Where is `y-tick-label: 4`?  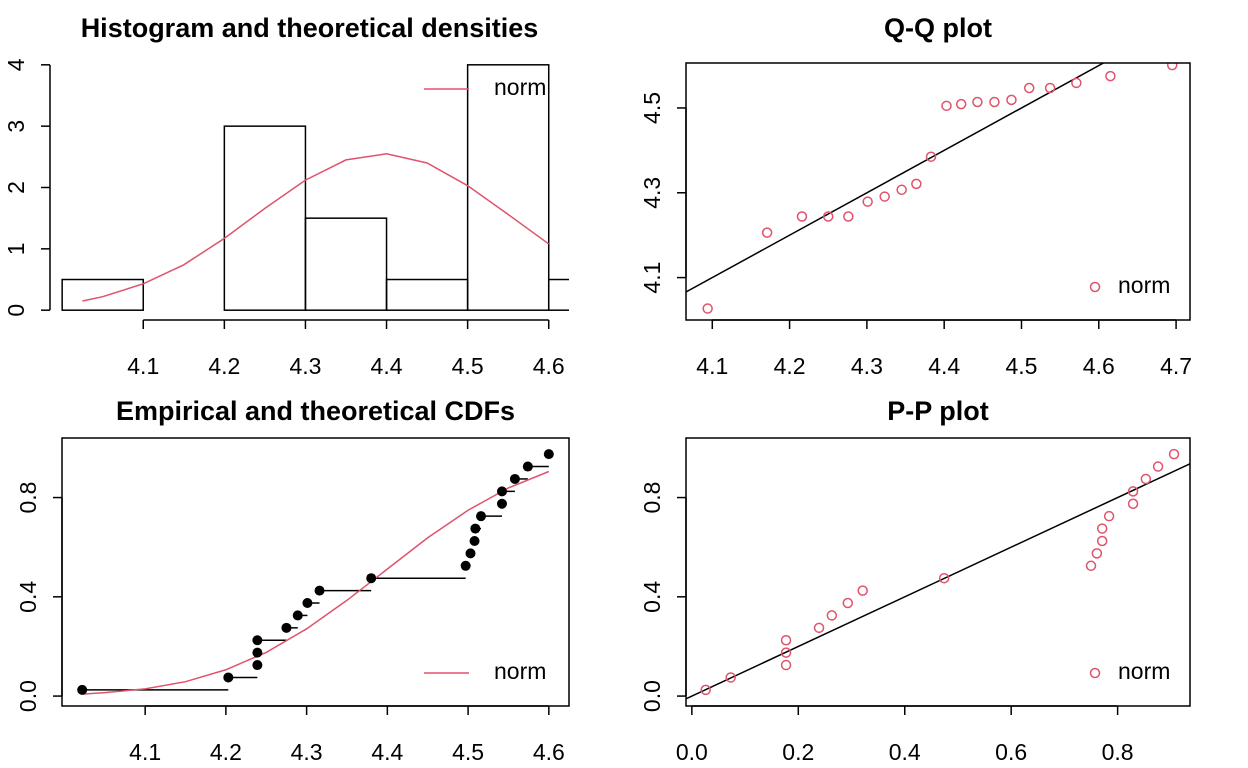 y-tick-label: 4 is located at coordinates (16, 64).